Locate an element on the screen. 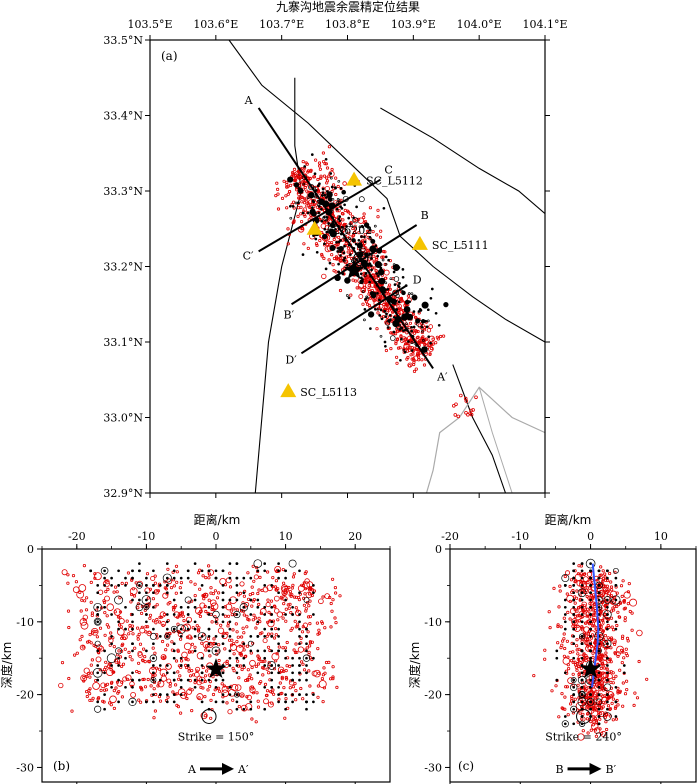 This screenshot has width=700, height=784. strike-label: Strike = 240° is located at coordinates (583, 736).